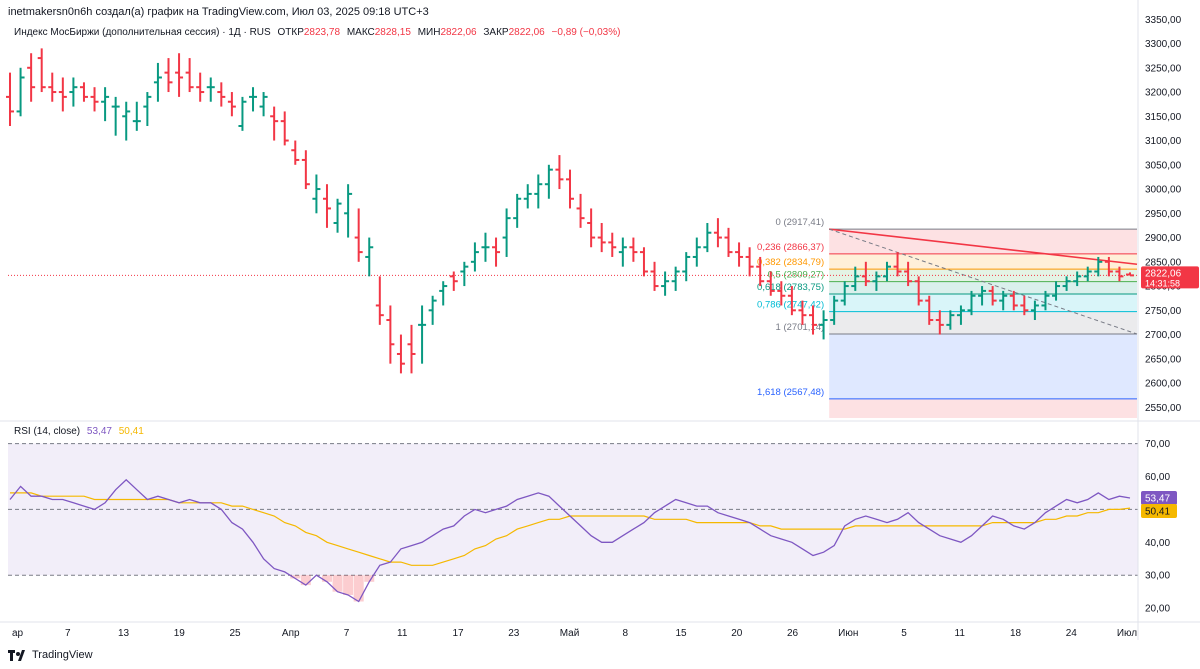  Describe the element at coordinates (1163, 359) in the screenshot. I see `price-tick-label: 2650,00` at that location.